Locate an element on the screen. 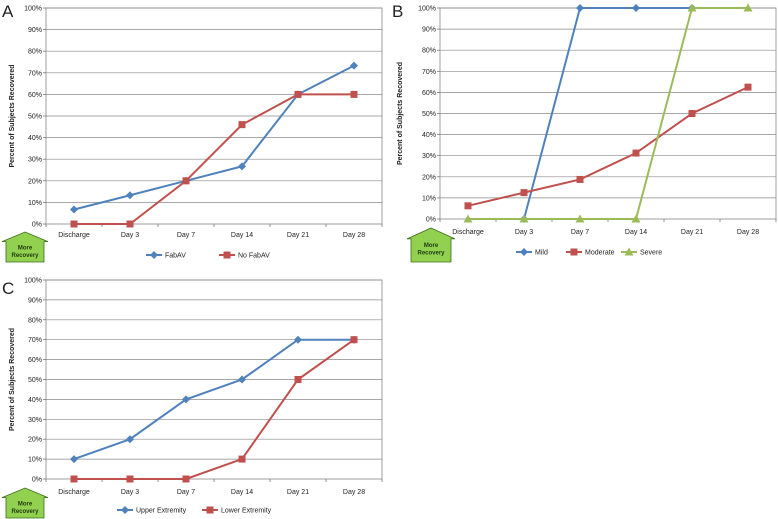 This screenshot has width=778, height=519. legend-item: Upper Extremity is located at coordinates (152, 510).